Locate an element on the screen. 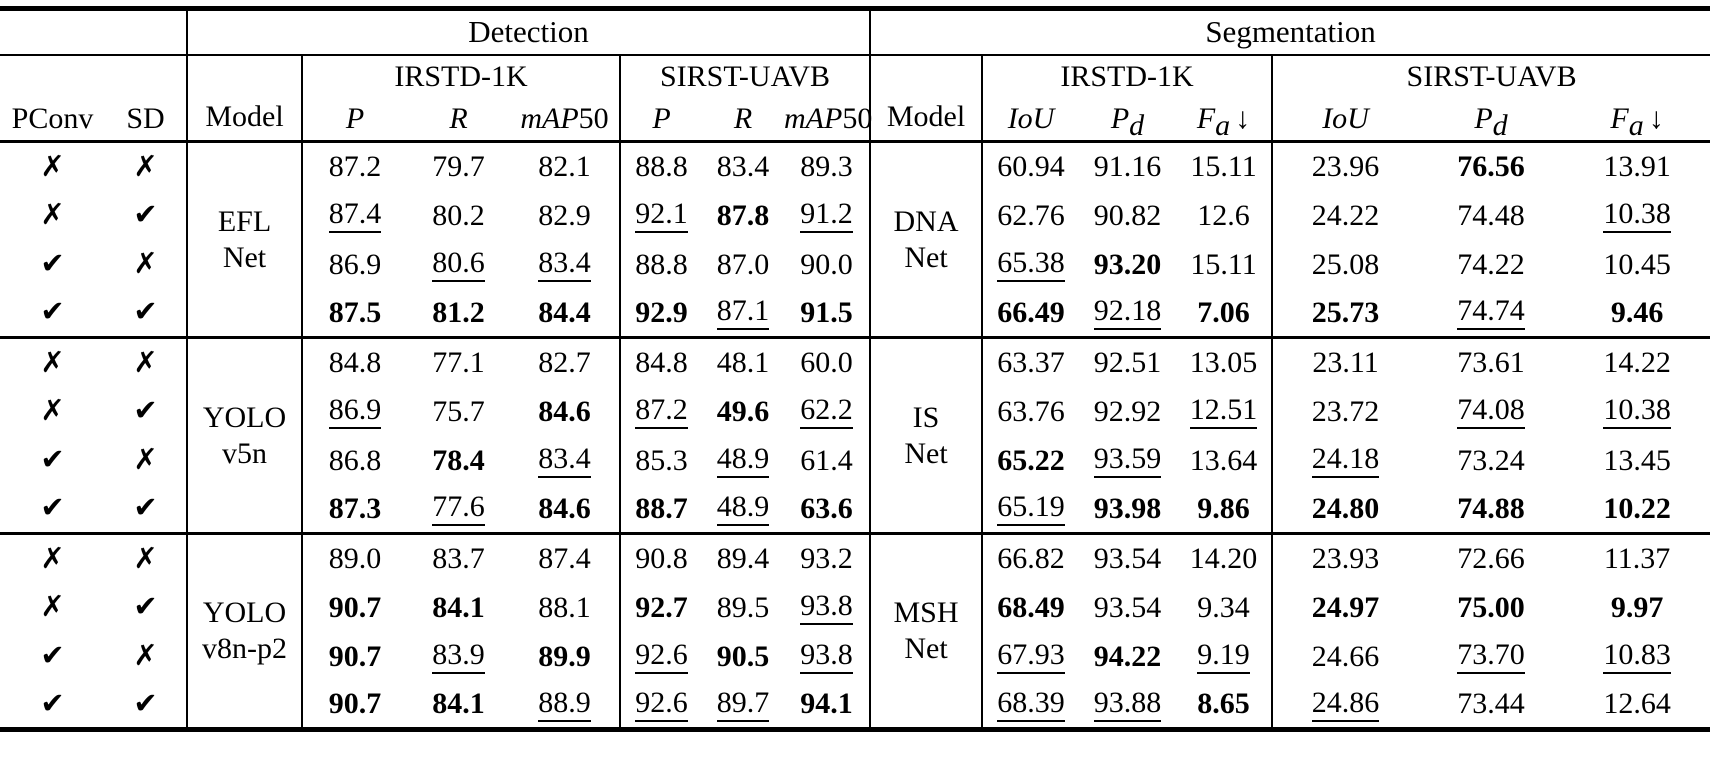 This screenshot has width=1710, height=765. seg2-iou-header: IoU is located at coordinates (1345, 120).